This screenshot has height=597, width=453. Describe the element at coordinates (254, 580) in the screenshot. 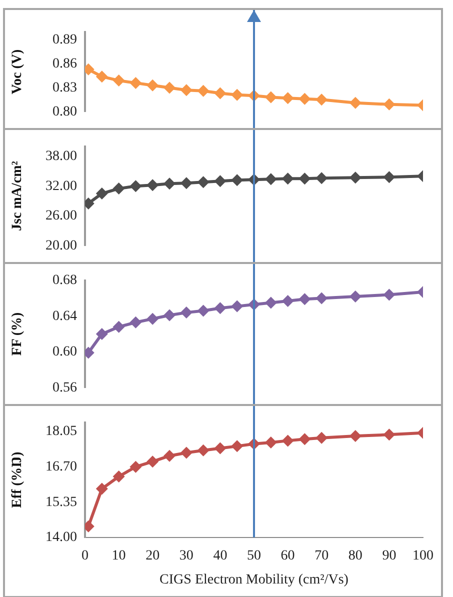

I see `x-axis-title: CIGS Electron Mobility (cm²/Vs)` at that location.